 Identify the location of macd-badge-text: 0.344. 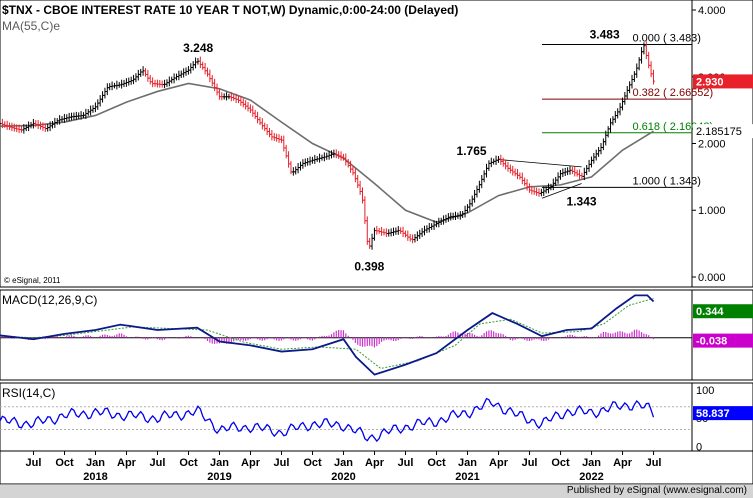
(710, 312).